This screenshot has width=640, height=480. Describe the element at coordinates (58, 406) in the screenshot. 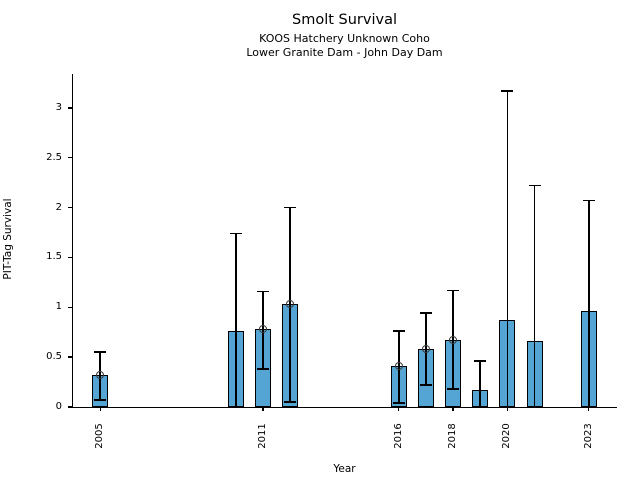

I see `y-tick-label: 0` at that location.